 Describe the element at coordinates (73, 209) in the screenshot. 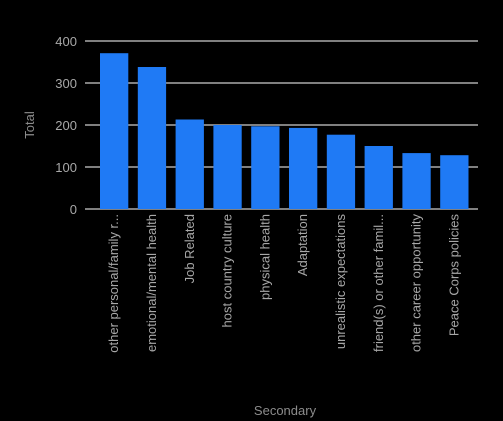

I see `y-tick-label: 0` at that location.